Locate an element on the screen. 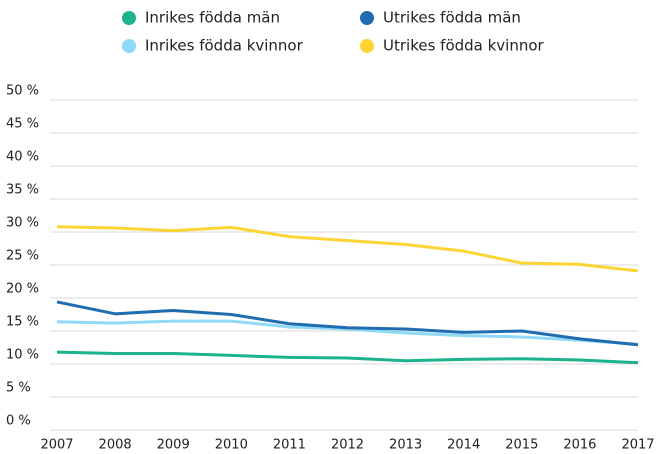 Image resolution: width=656 pixels, height=454 pixels. y-tick-label: 15 % is located at coordinates (22, 322).